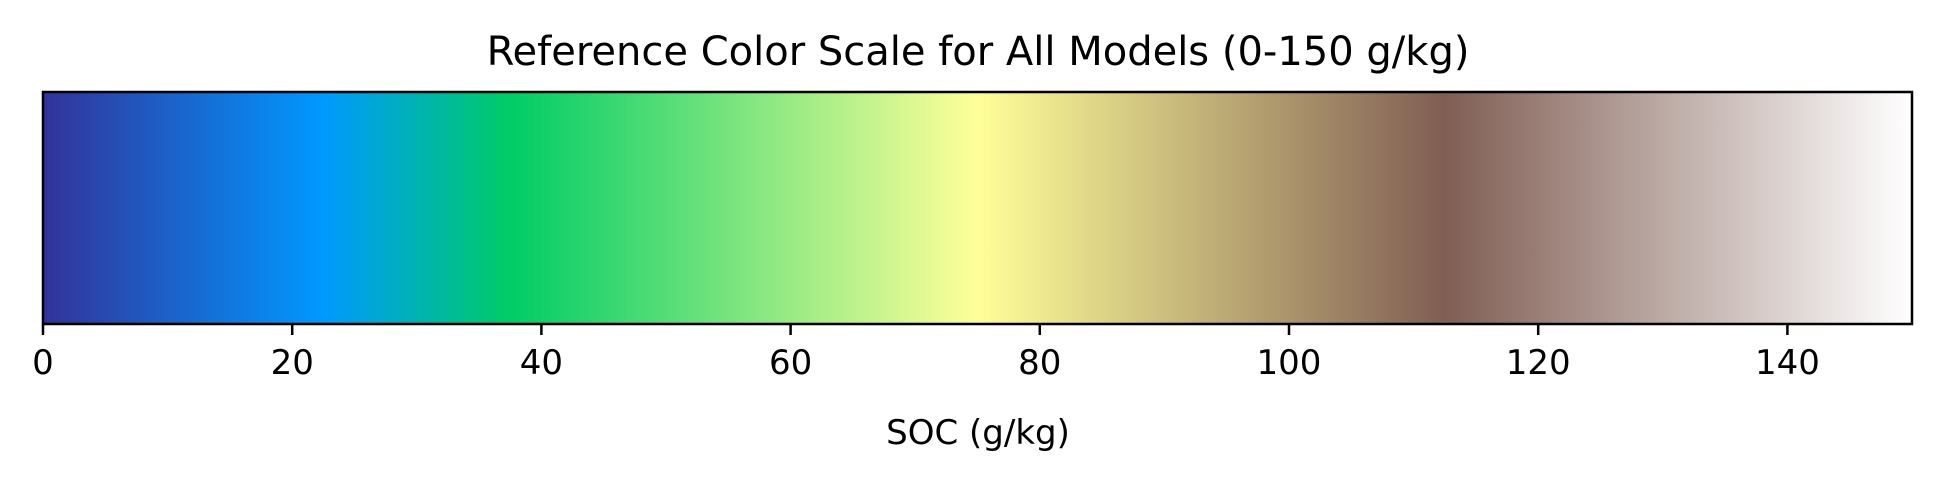 This screenshot has height=483, width=1933. What do you see at coordinates (1787, 363) in the screenshot?
I see `x-tick-label: 140` at bounding box center [1787, 363].